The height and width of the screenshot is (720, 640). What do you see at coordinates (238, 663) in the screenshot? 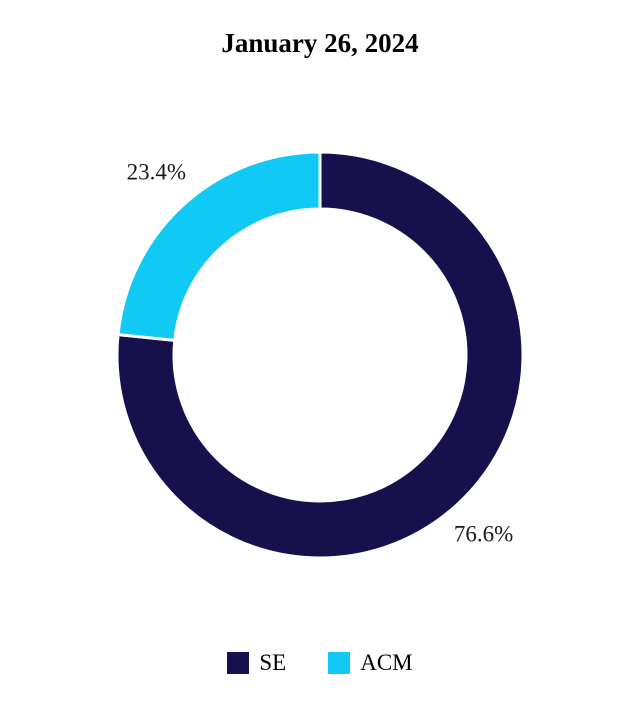
I see `legend-swatch-se` at bounding box center [238, 663].